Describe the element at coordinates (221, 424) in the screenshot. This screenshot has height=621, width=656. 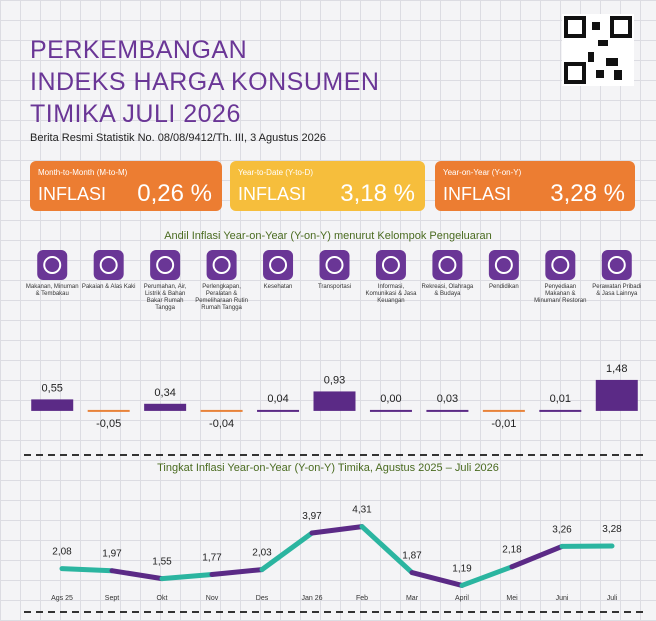
I see `value-label: -0,04` at that location.